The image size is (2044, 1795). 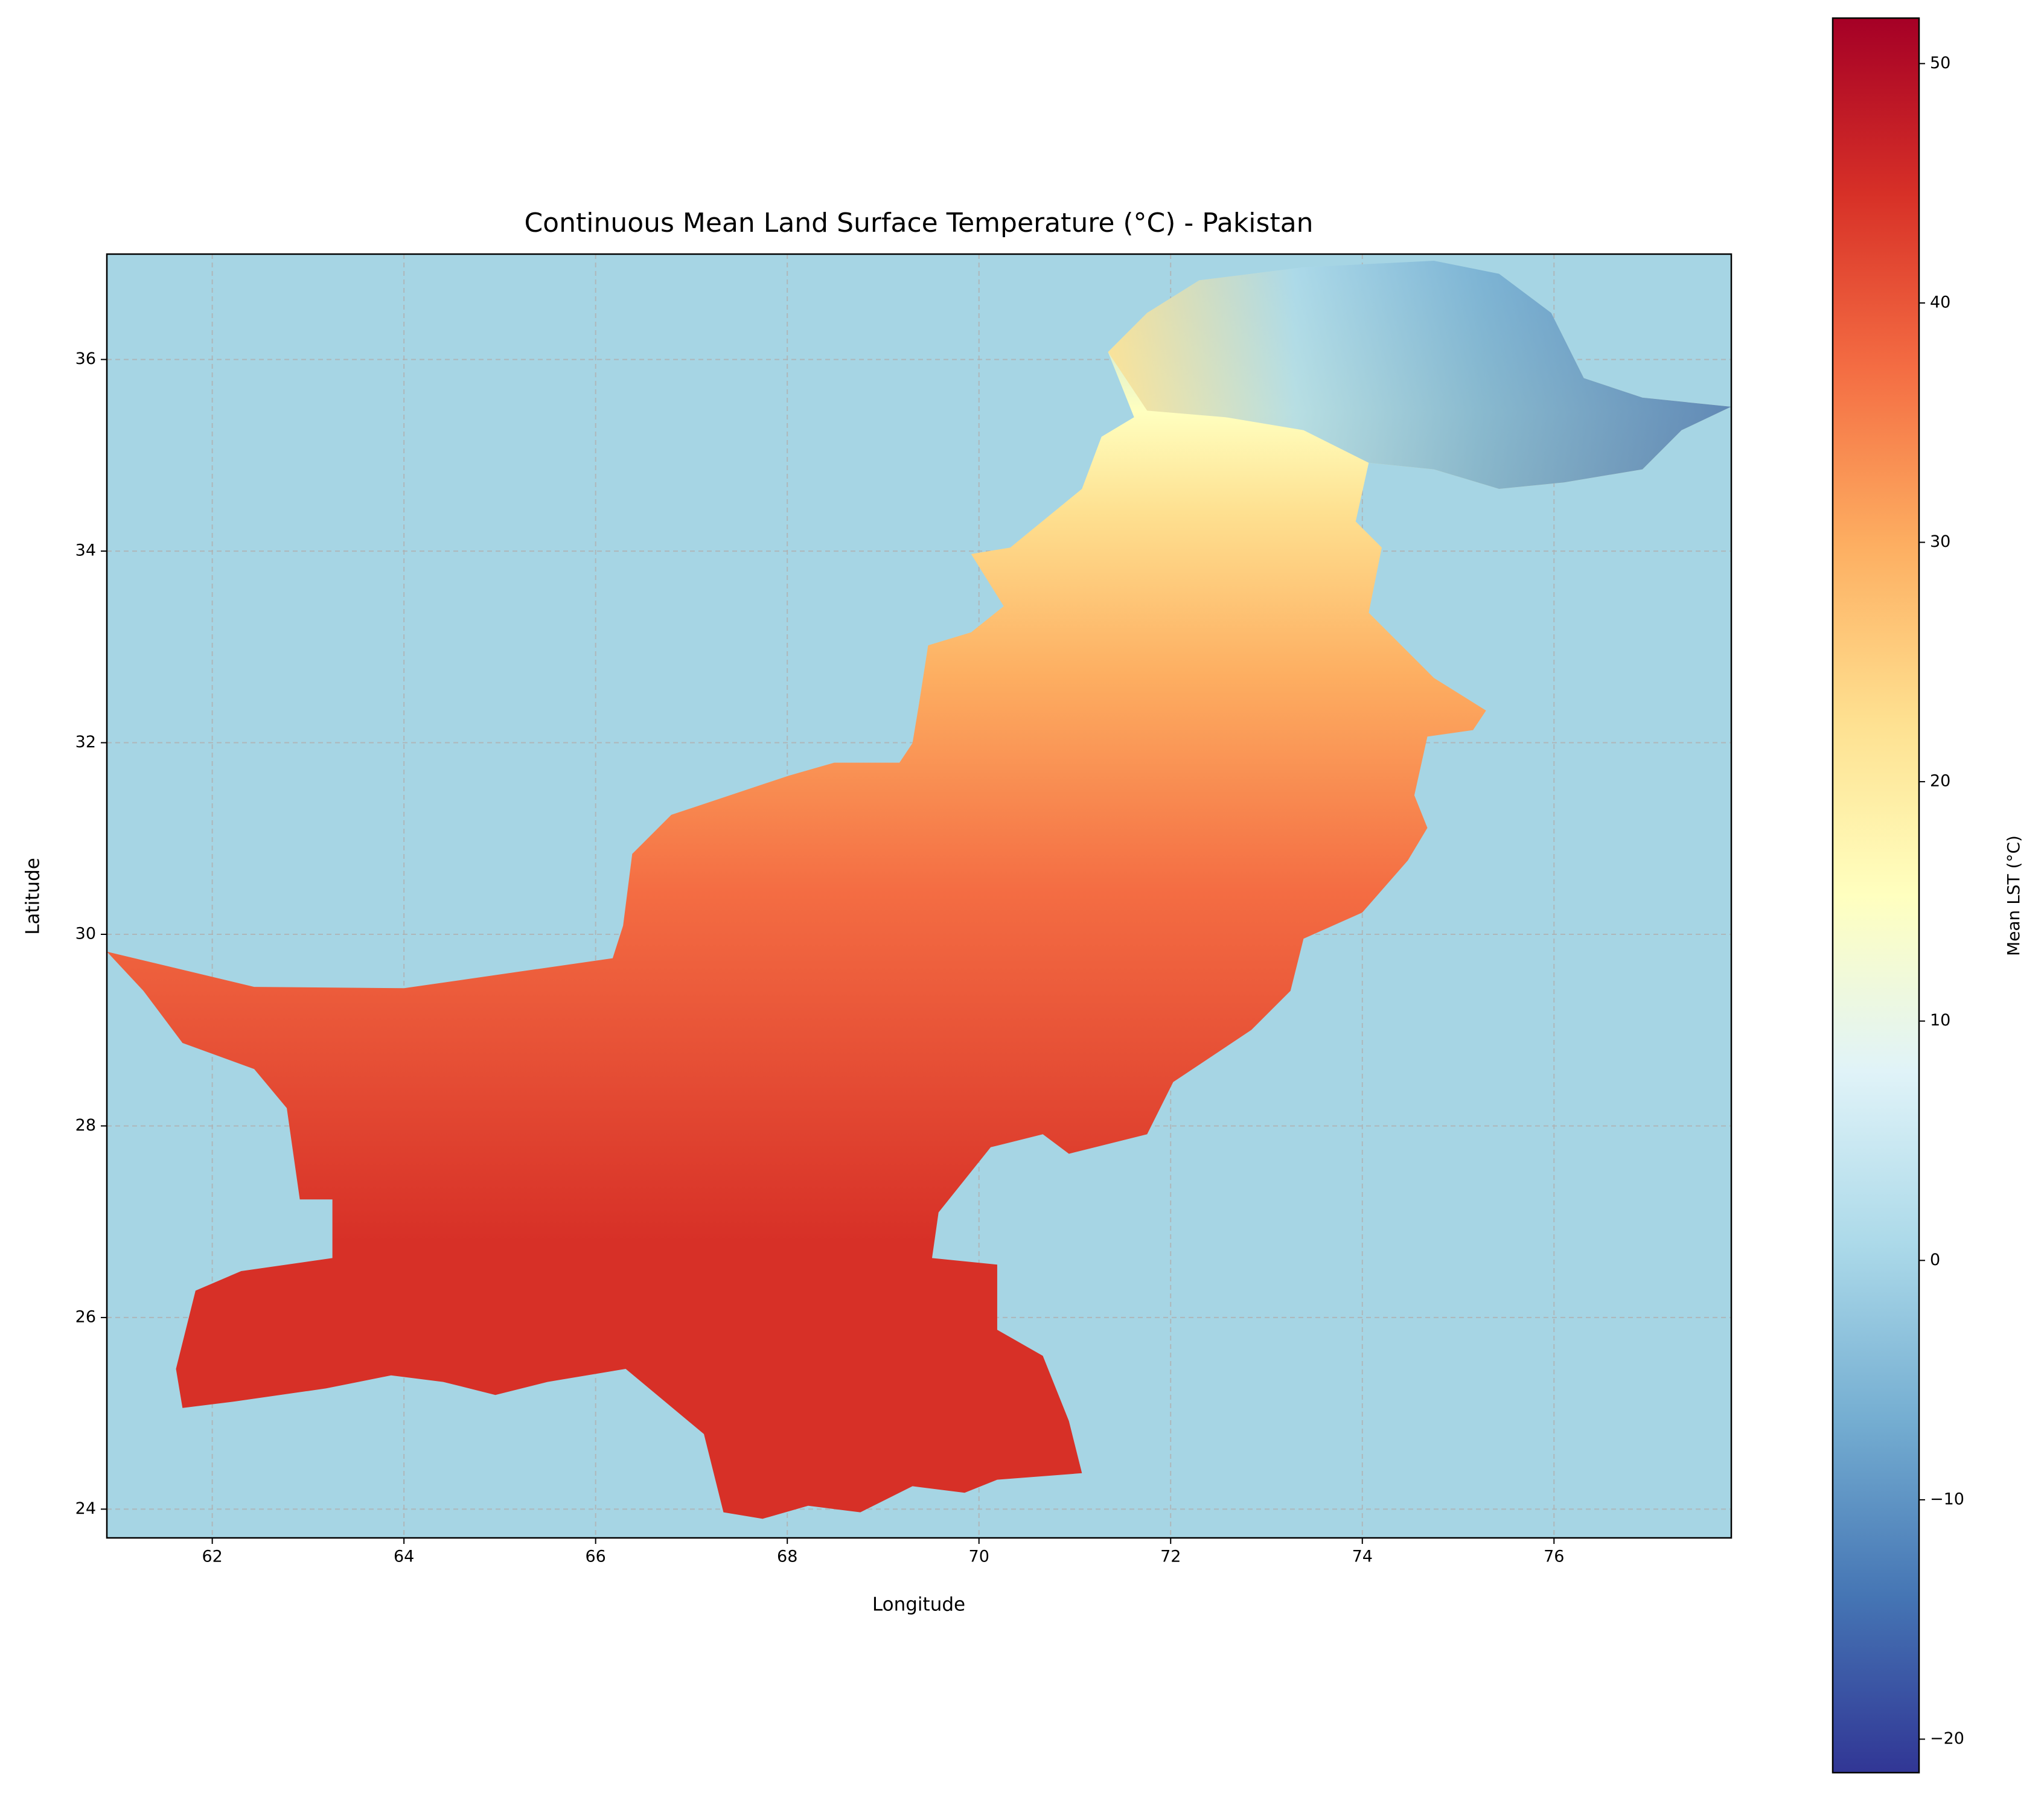 I want to click on colorbar, so click(x=1876, y=895).